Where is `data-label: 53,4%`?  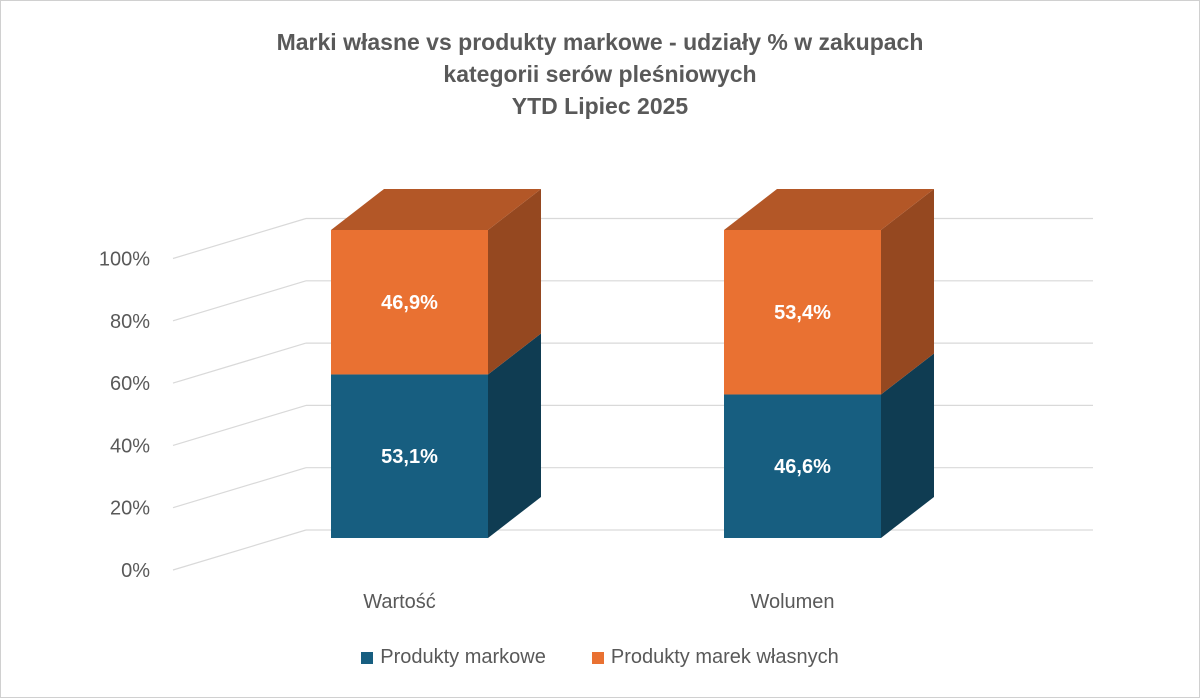
data-label: 53,4% is located at coordinates (802, 313).